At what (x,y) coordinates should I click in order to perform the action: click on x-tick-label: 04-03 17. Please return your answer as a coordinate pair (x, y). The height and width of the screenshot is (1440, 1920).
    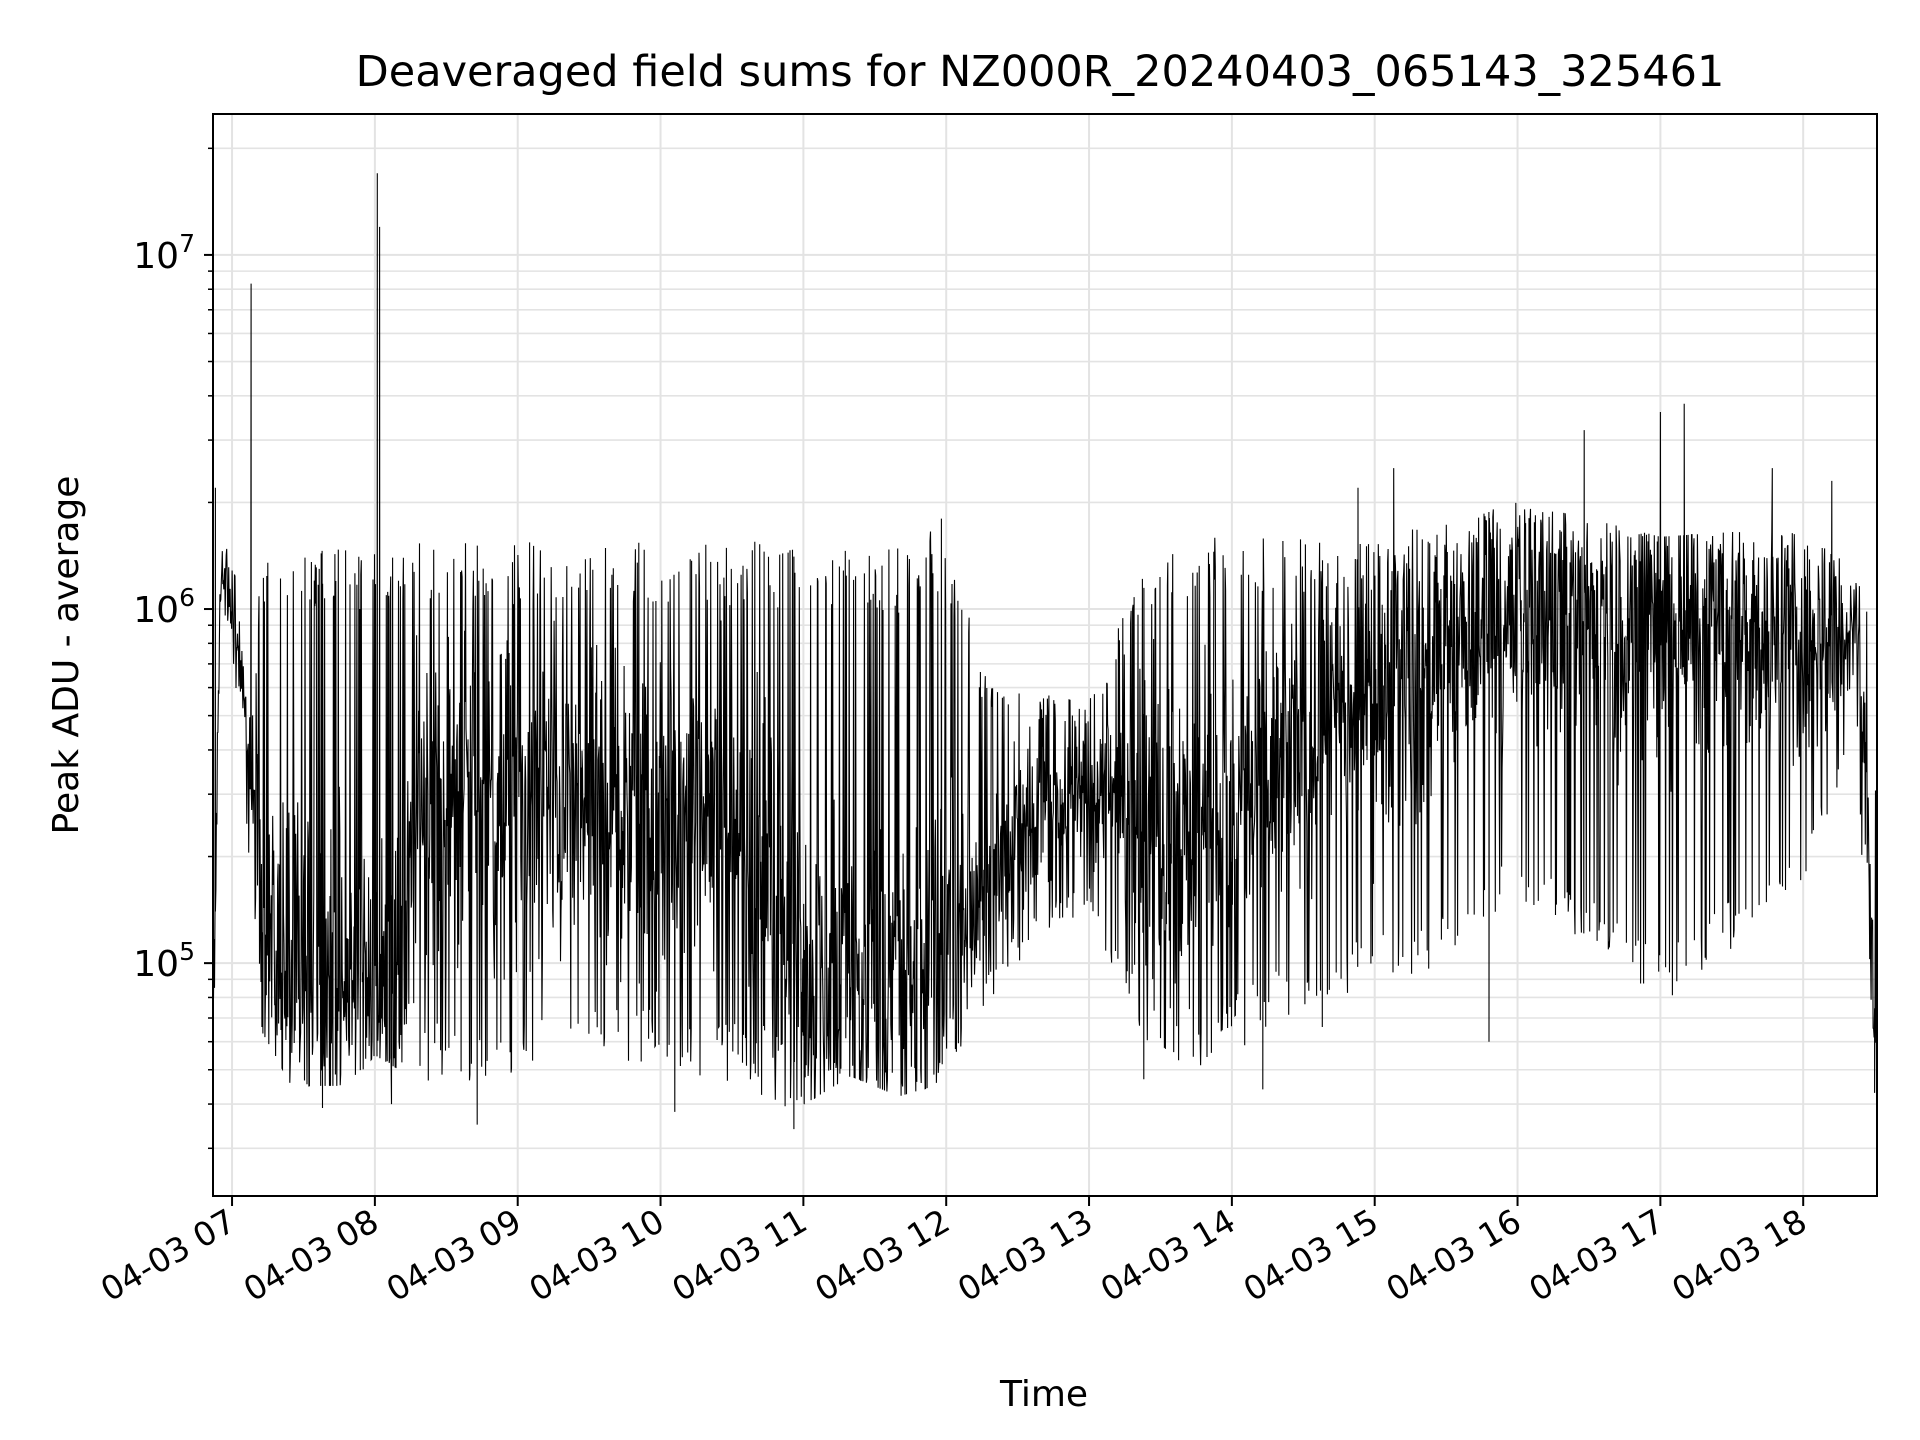
    Looking at the image, I should click on (1596, 1255).